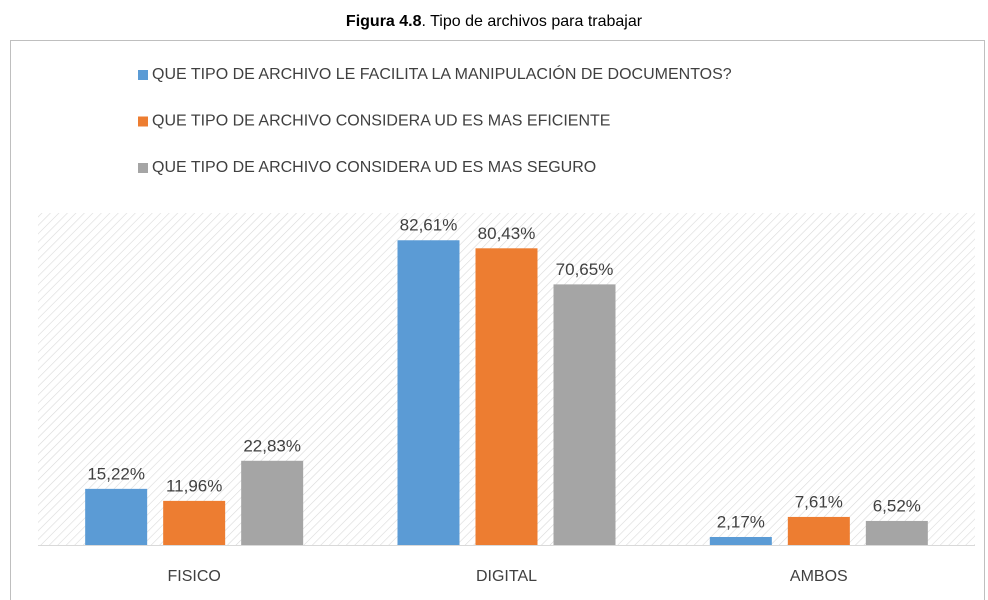 This screenshot has height=600, width=988. Describe the element at coordinates (272, 445) in the screenshot. I see `value-label: 22,83%` at that location.